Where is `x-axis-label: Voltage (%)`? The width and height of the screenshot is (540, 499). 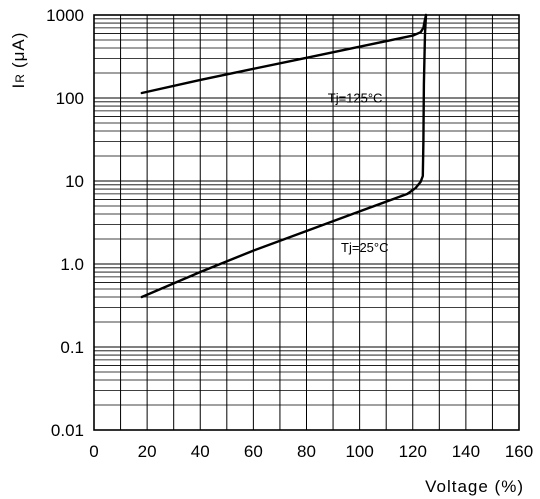
x-axis-label: Voltage (%) is located at coordinates (474, 486).